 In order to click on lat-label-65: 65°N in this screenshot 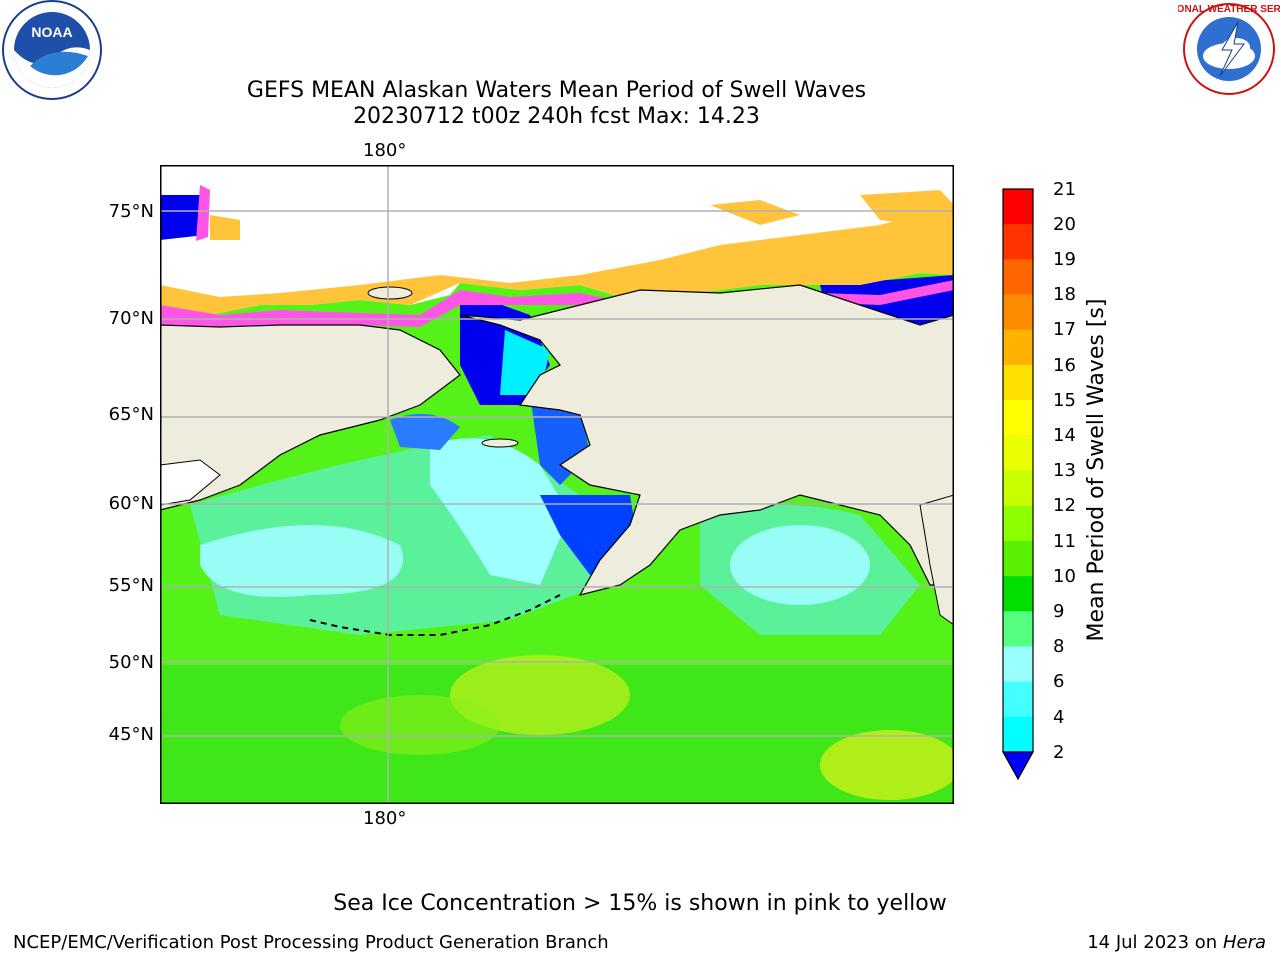, I will do `click(131, 414)`.